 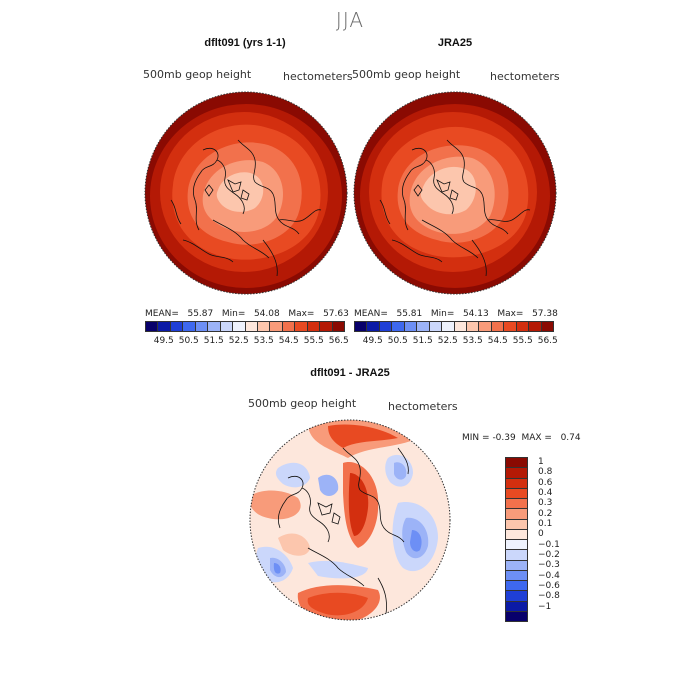 I want to click on diff-stats: MIN = -0.39 MAX = 0.74, so click(x=521, y=438).